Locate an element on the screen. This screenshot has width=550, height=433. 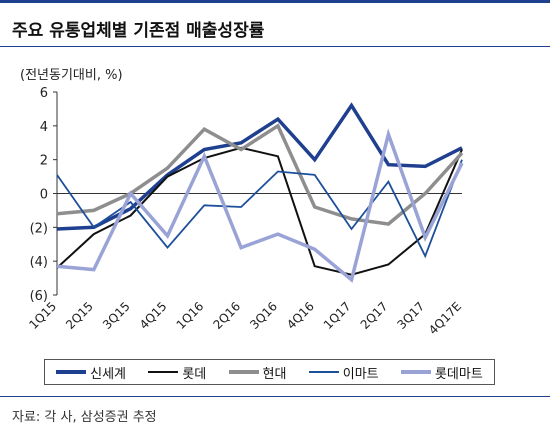
x-tick-label: 4Q17E is located at coordinates (445, 318).